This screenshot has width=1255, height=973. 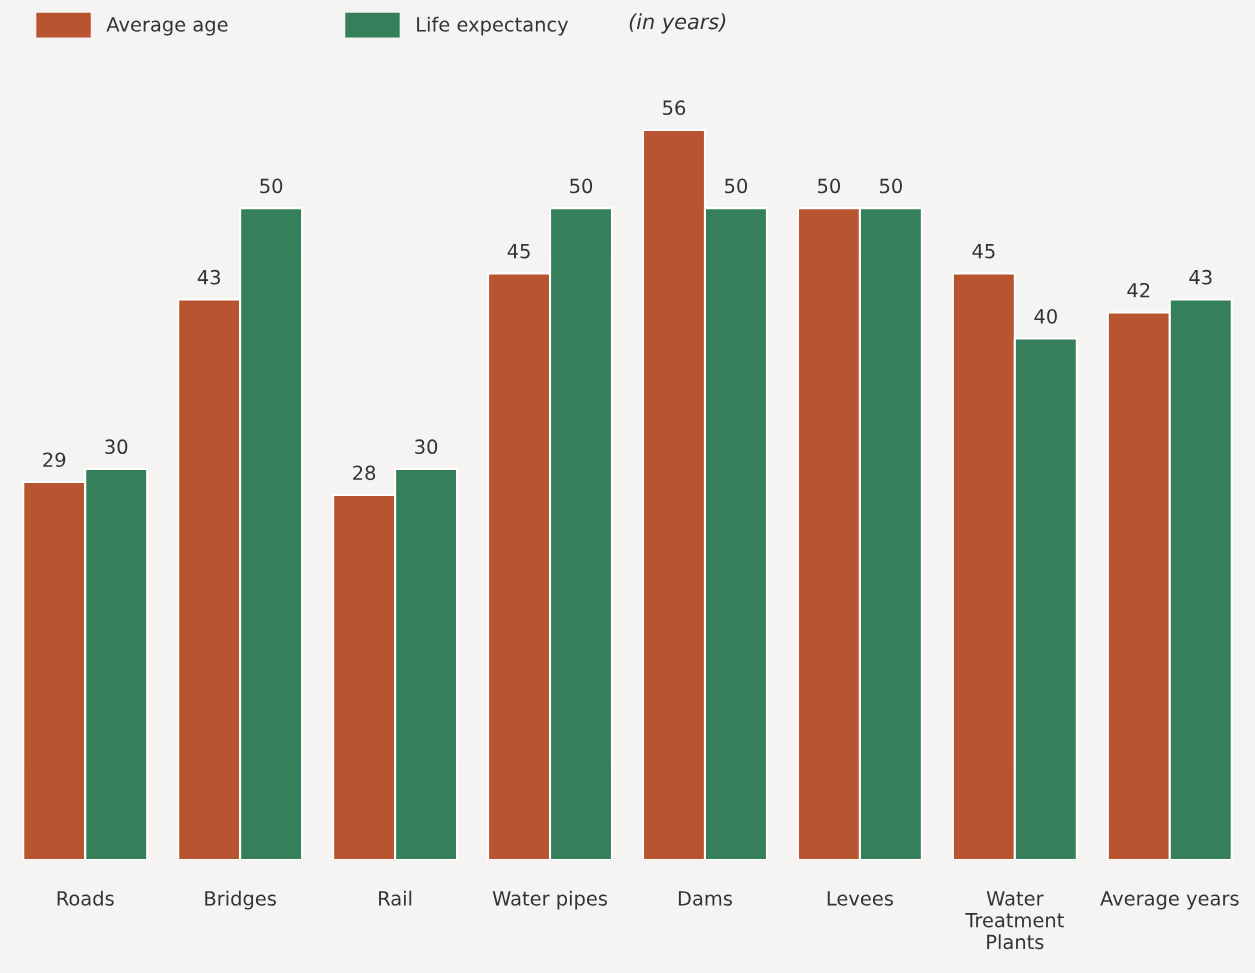 I want to click on data-label: 29, so click(x=54, y=460).